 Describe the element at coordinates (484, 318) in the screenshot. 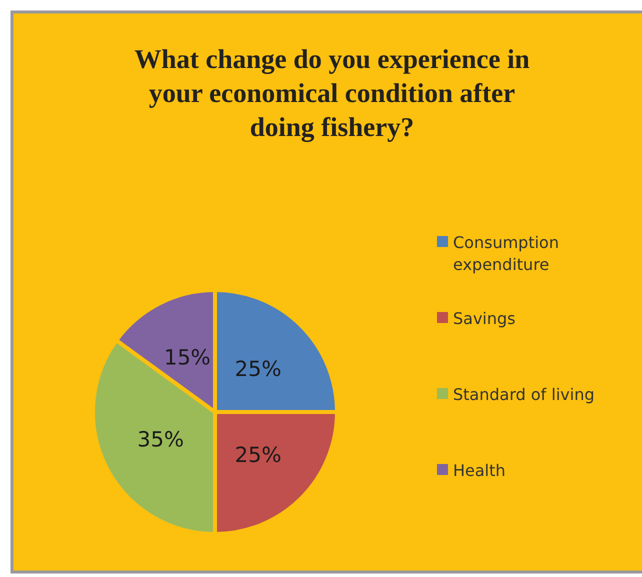

I see `legend-label: Savings` at that location.